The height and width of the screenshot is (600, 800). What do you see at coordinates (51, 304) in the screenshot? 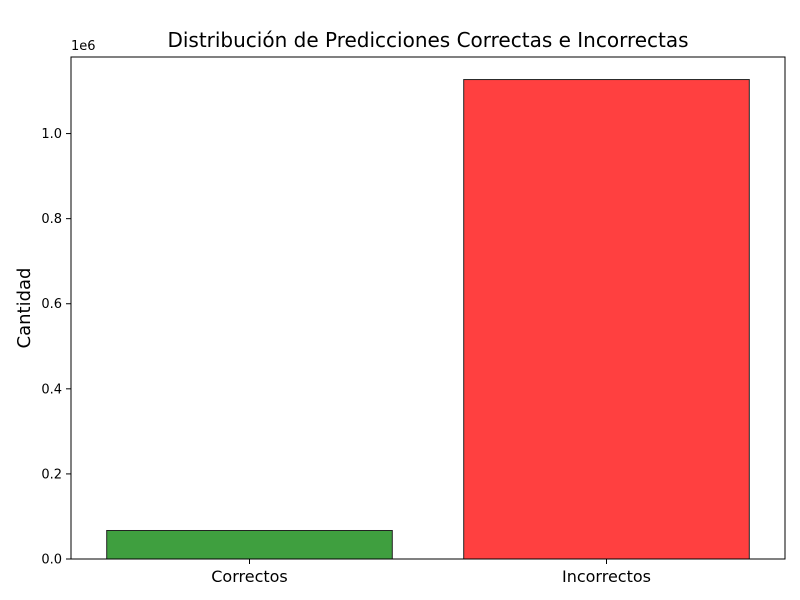
I see `y-tick-label: 0.6` at bounding box center [51, 304].